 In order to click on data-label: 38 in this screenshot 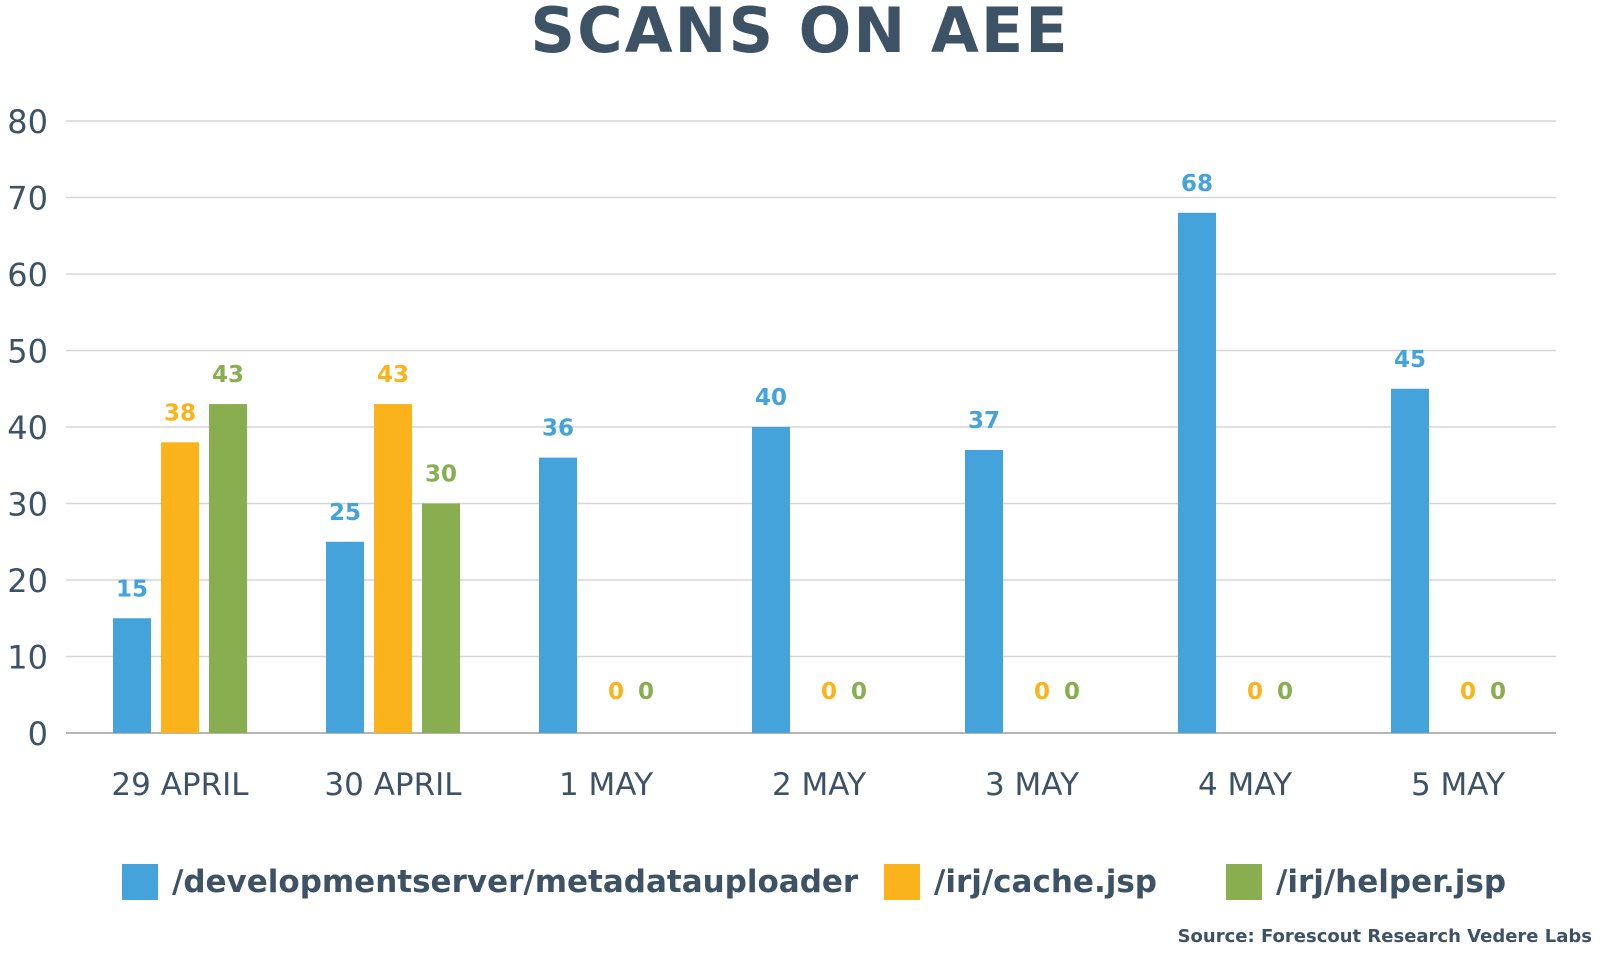, I will do `click(180, 413)`.